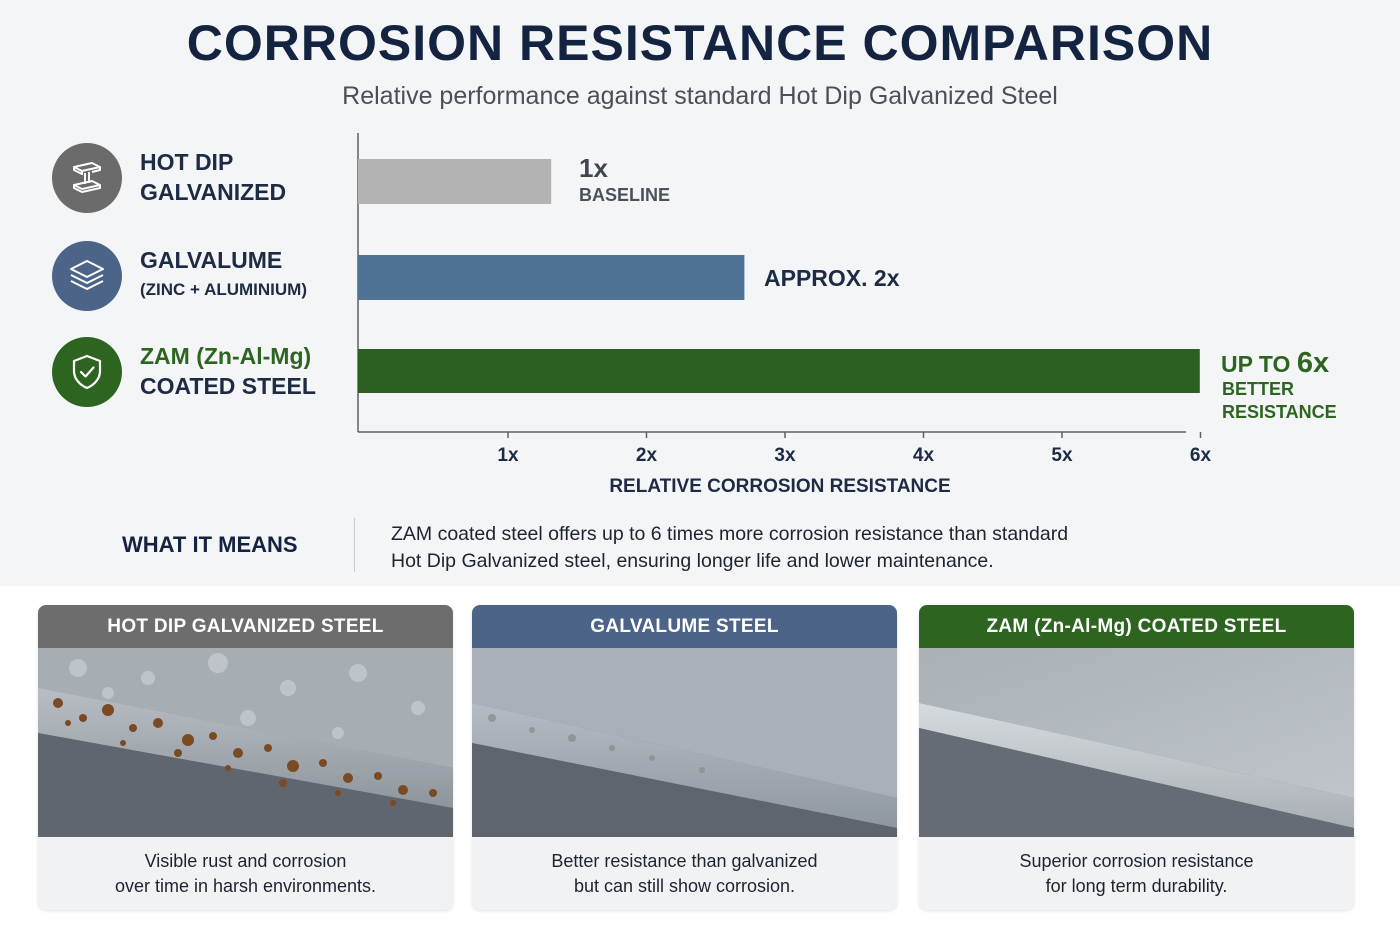 The height and width of the screenshot is (933, 1400). I want to click on x-axis-title: RELATIVE CORROSION RESISTANCE, so click(780, 486).